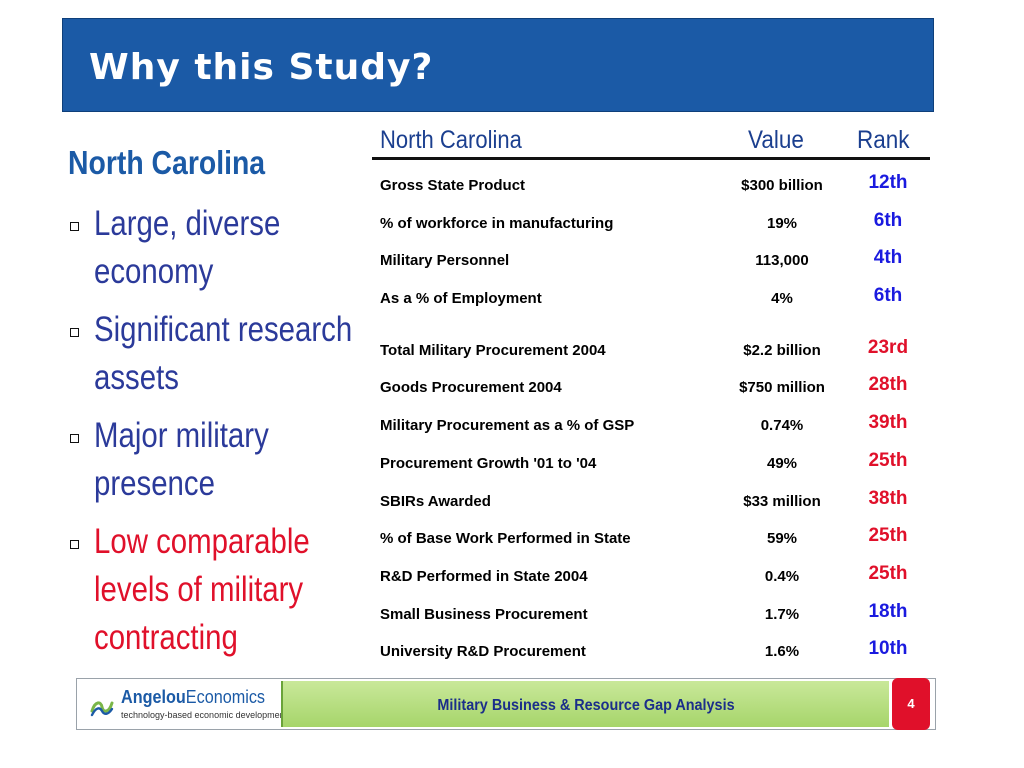 Image resolution: width=1024 pixels, height=768 pixels. Describe the element at coordinates (493, 350) in the screenshot. I see `row-label: Total Military Procurement 2004` at that location.